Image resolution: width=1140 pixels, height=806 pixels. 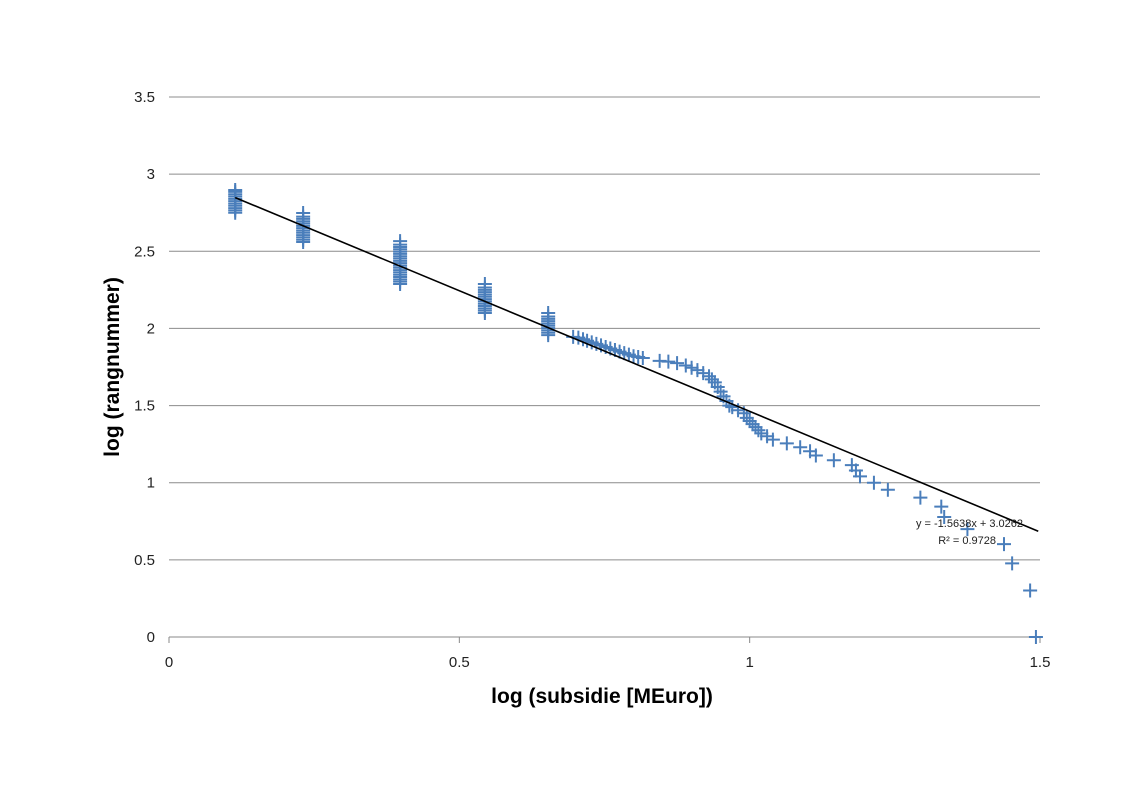 I want to click on y-tick-label: 0.5, so click(x=144, y=560).